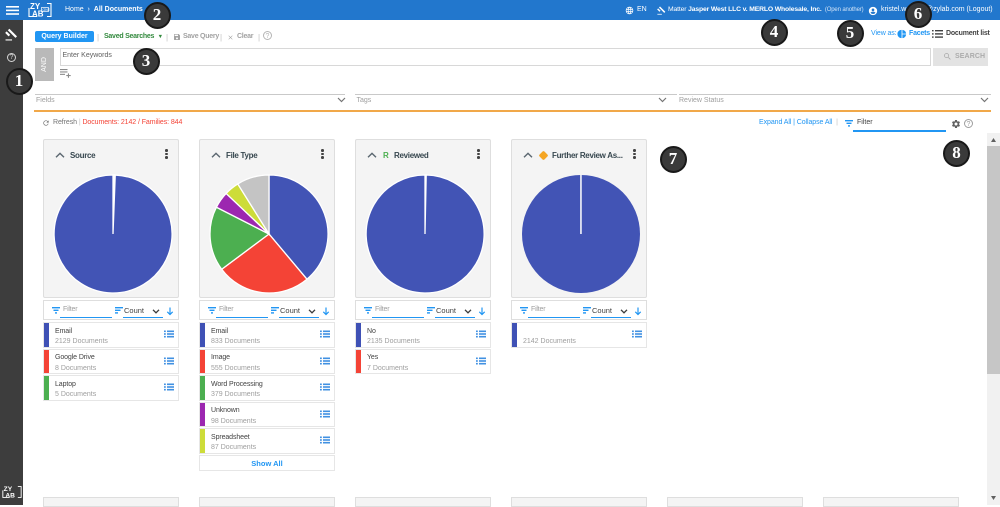 The image size is (1000, 507). What do you see at coordinates (47, 10) in the screenshot?
I see `svg-text: ONE` at bounding box center [47, 10].